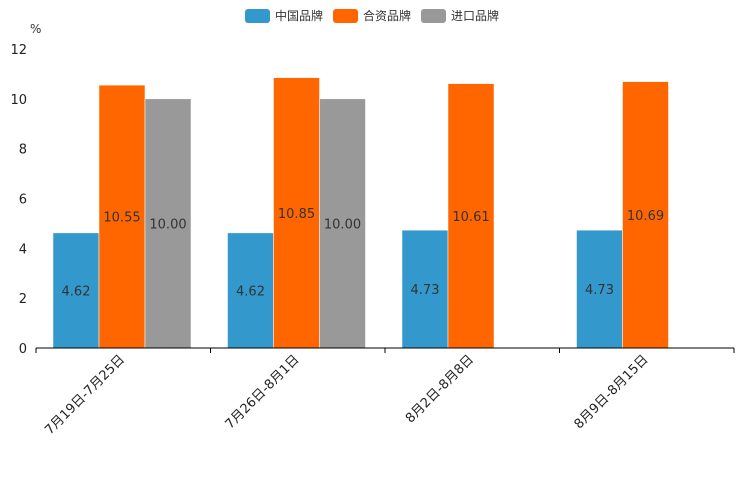 The width and height of the screenshot is (744, 500). I want to click on legend: 中国品牌 合资品牌 进口品牌, so click(372, 15).